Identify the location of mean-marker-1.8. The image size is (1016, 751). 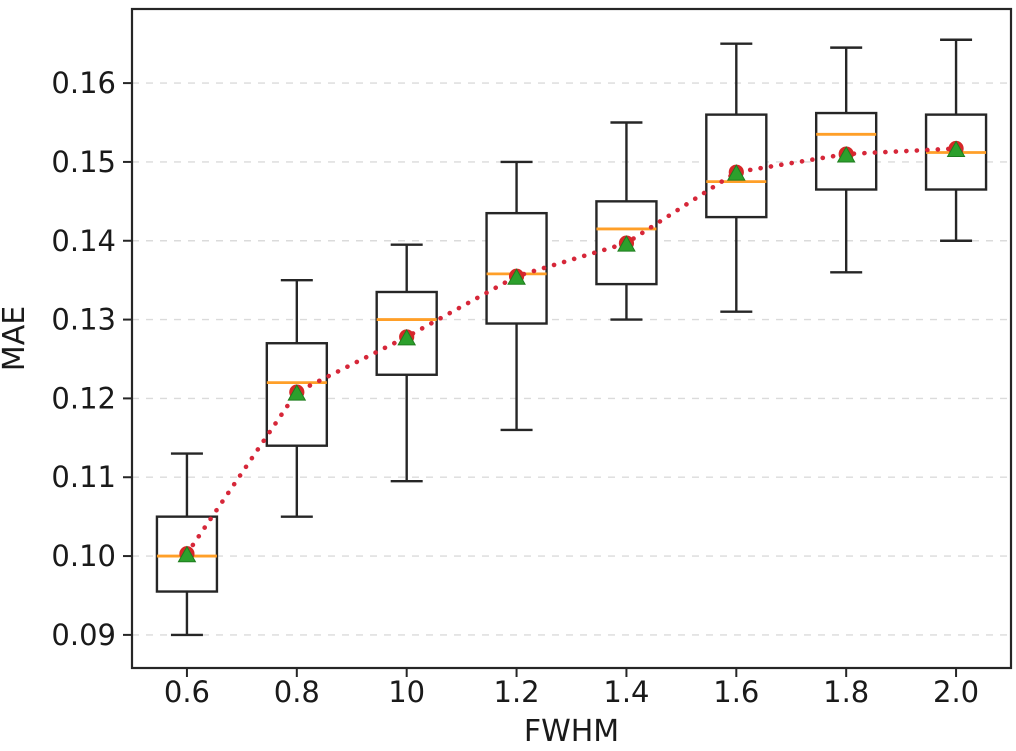
(846, 154).